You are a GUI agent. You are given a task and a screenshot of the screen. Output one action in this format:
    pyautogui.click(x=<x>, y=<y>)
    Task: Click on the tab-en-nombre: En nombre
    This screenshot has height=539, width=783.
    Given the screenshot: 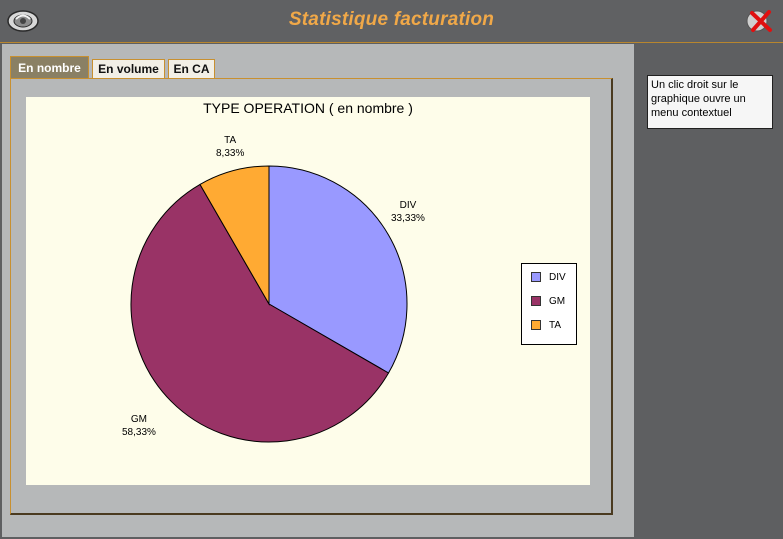 What is the action you would take?
    pyautogui.click(x=49, y=67)
    